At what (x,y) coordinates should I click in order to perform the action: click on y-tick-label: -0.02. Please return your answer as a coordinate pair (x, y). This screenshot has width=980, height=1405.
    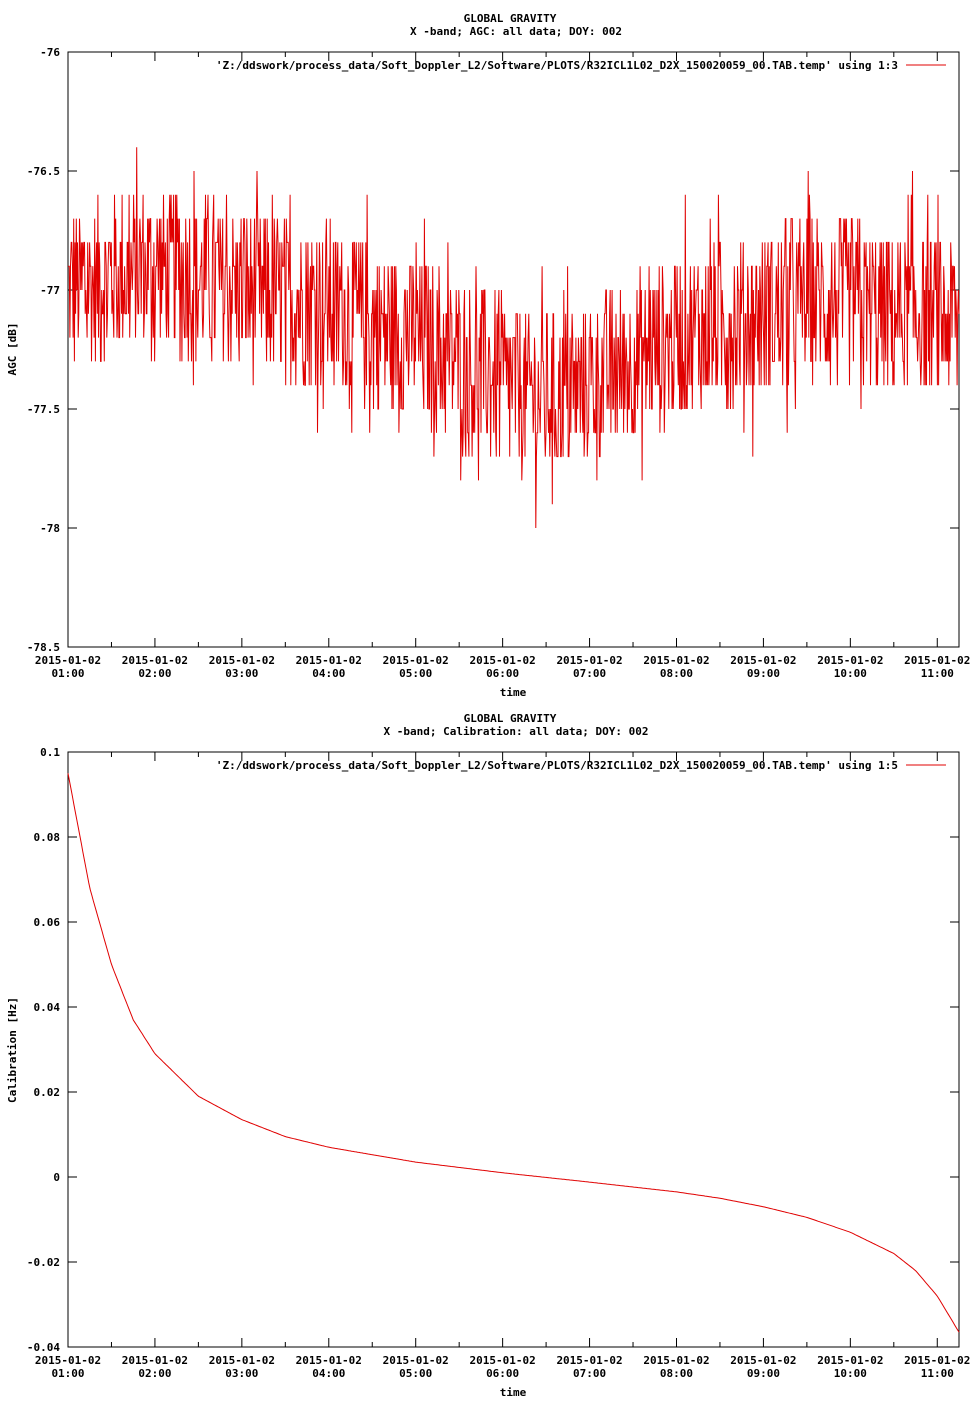
    Looking at the image, I should click on (43, 1262).